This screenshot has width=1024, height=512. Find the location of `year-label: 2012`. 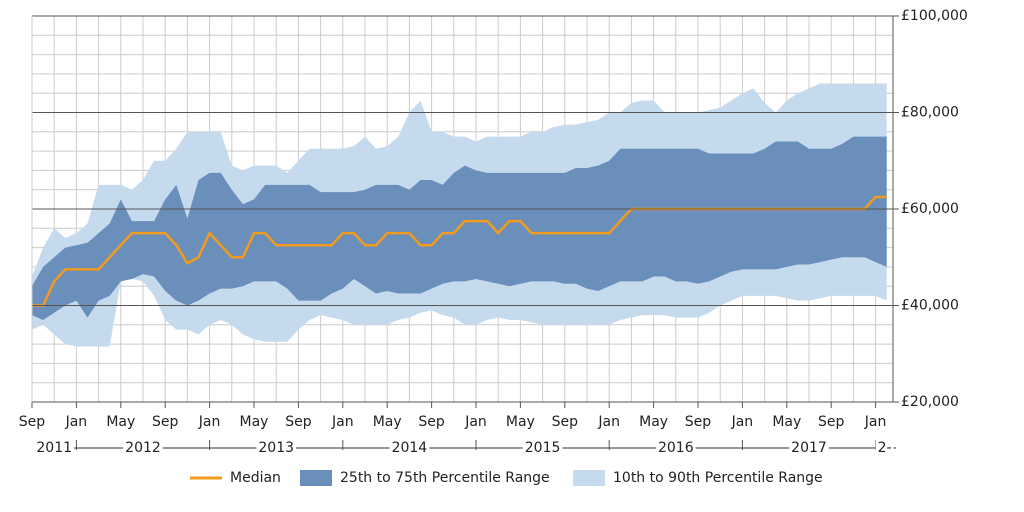

year-label: 2012 is located at coordinates (143, 448).